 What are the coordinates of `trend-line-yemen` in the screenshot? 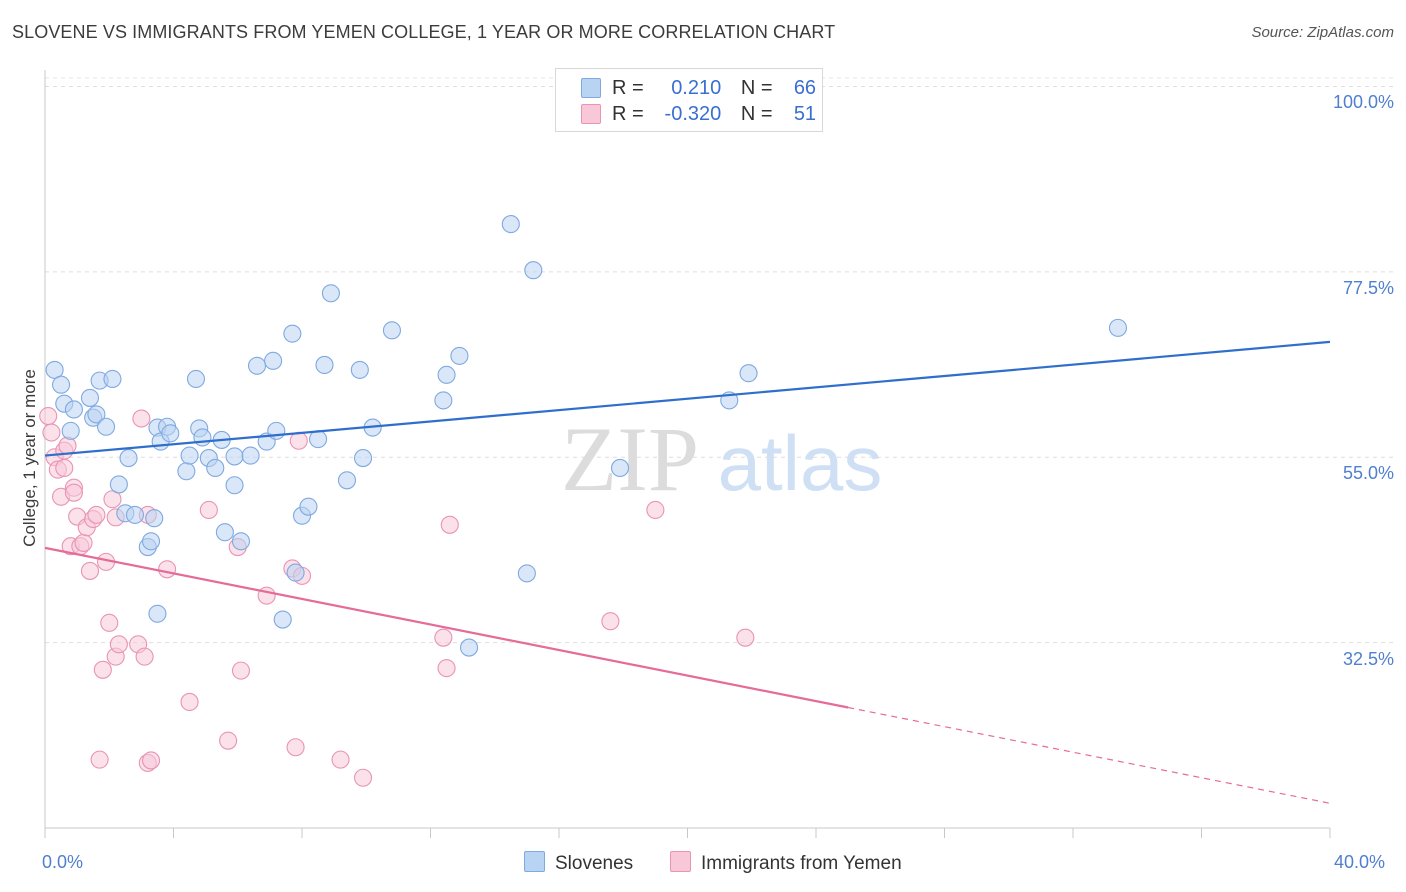 It's located at (446, 627).